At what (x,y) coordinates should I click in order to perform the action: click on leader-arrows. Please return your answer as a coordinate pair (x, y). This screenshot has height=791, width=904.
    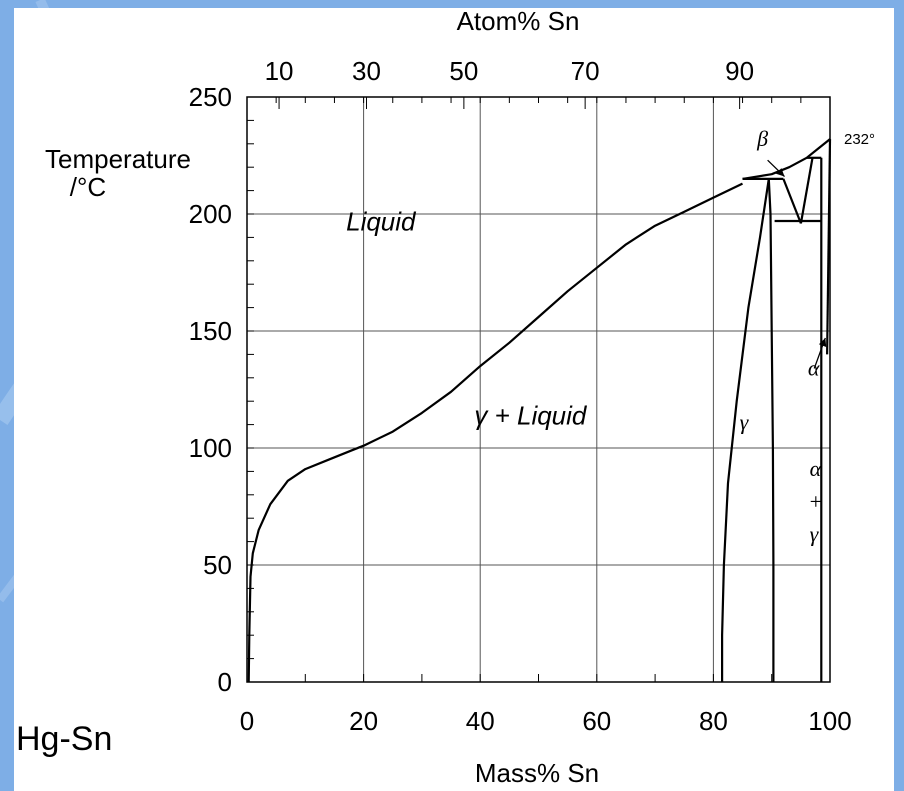
    Looking at the image, I should click on (797, 264).